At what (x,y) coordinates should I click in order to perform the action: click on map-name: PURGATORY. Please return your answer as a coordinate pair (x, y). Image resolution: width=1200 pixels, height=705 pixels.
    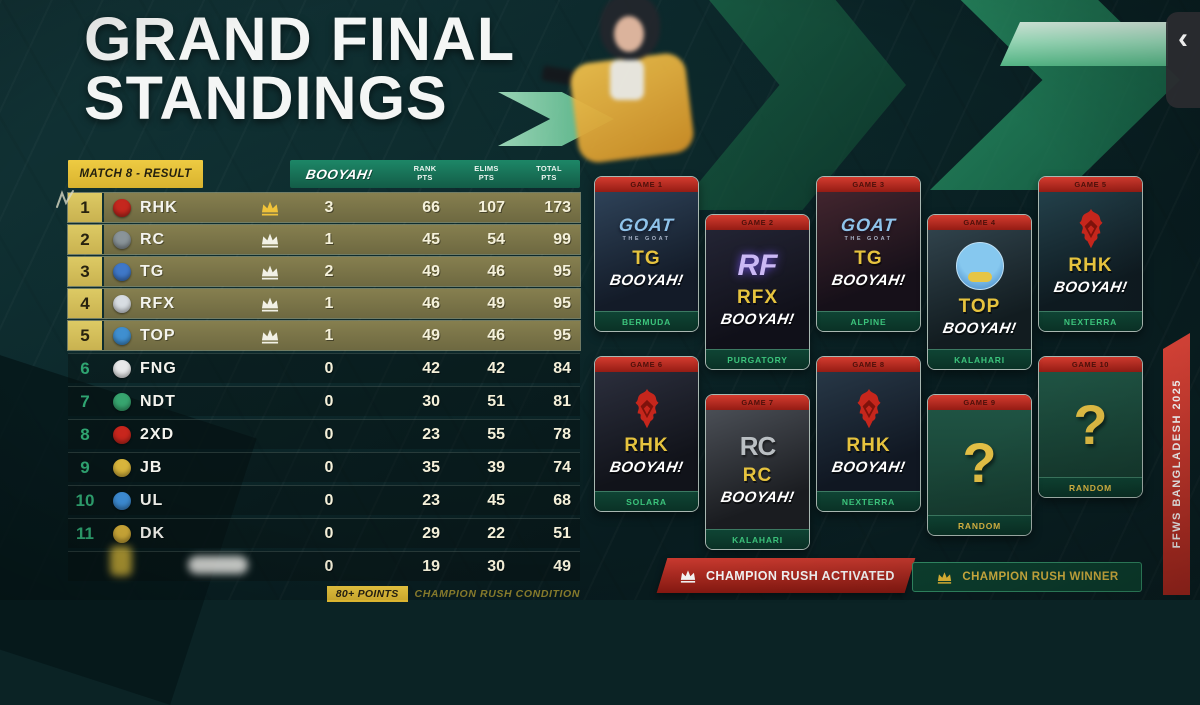
    Looking at the image, I should click on (757, 359).